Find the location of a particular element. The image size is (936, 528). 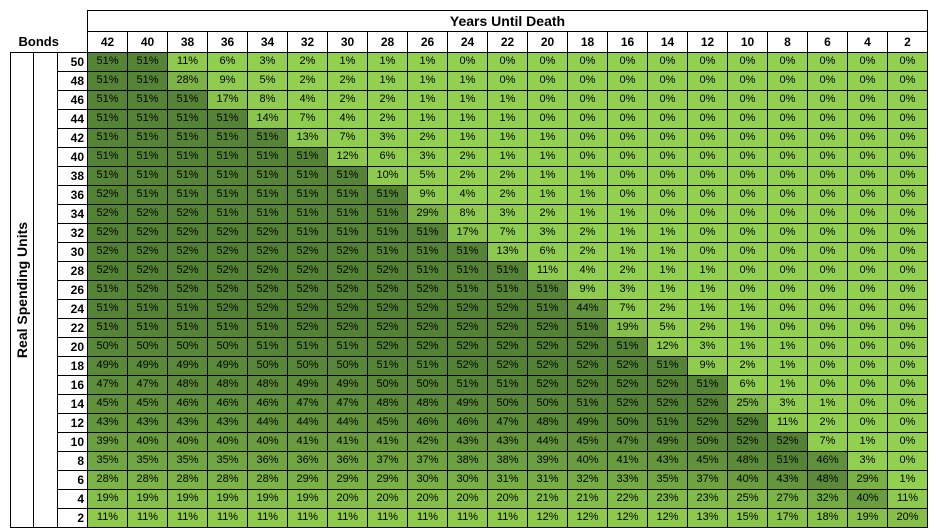

col-header-6: 6 is located at coordinates (827, 42).